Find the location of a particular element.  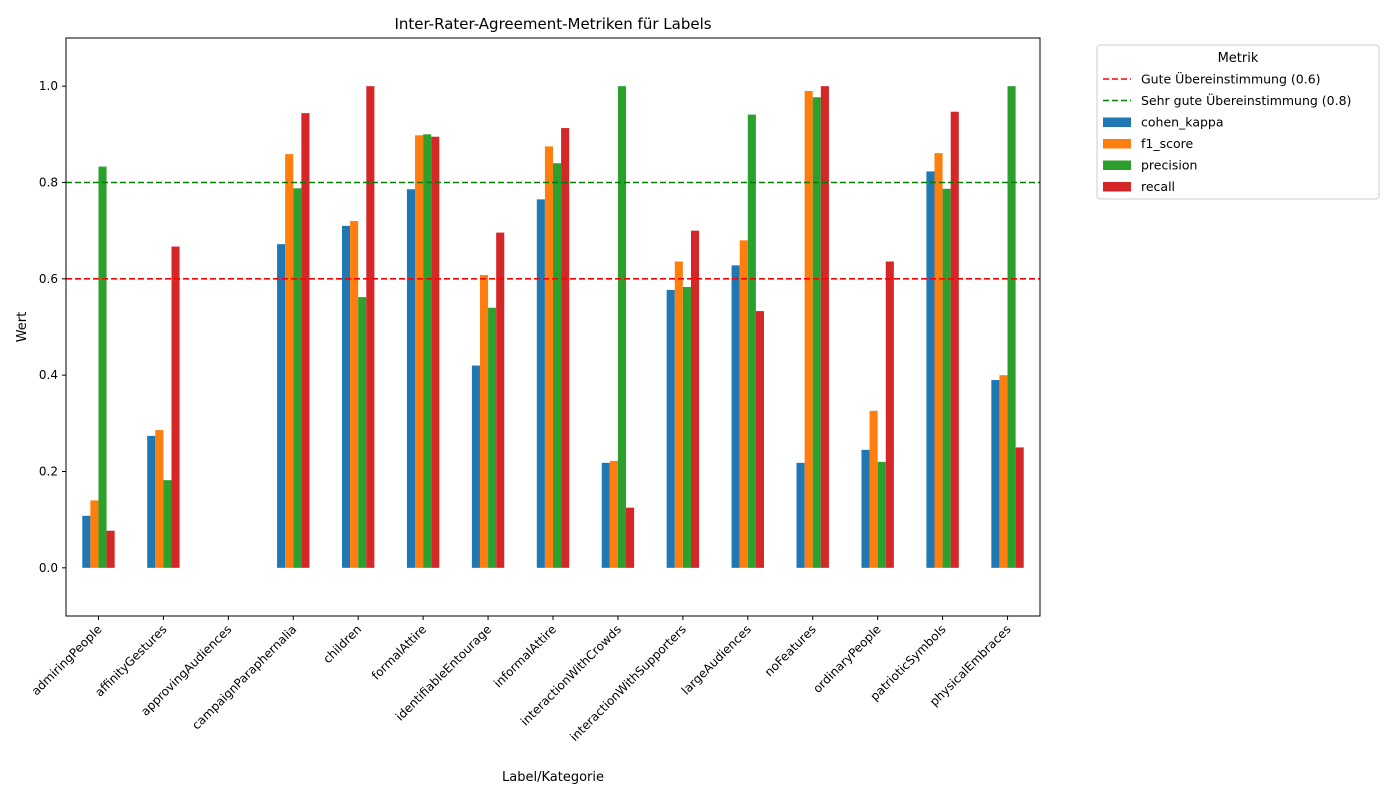

bar-f1_score-largeAudiences is located at coordinates (743, 404).